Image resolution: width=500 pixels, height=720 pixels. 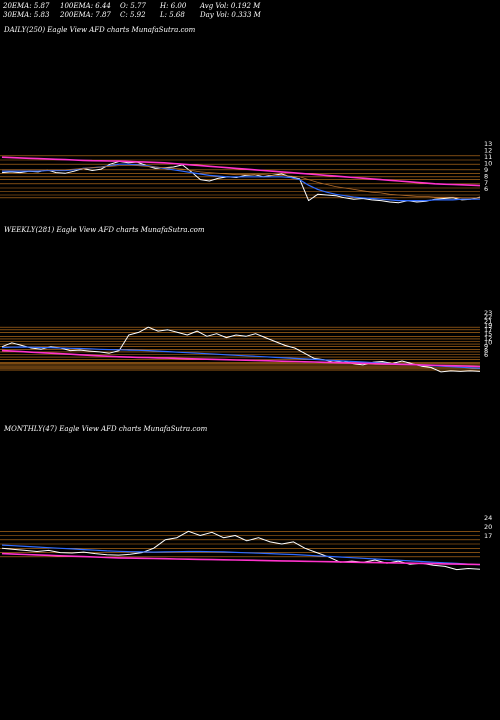 What do you see at coordinates (172, 15) in the screenshot?
I see `low-stat: L: 5.68` at bounding box center [172, 15].